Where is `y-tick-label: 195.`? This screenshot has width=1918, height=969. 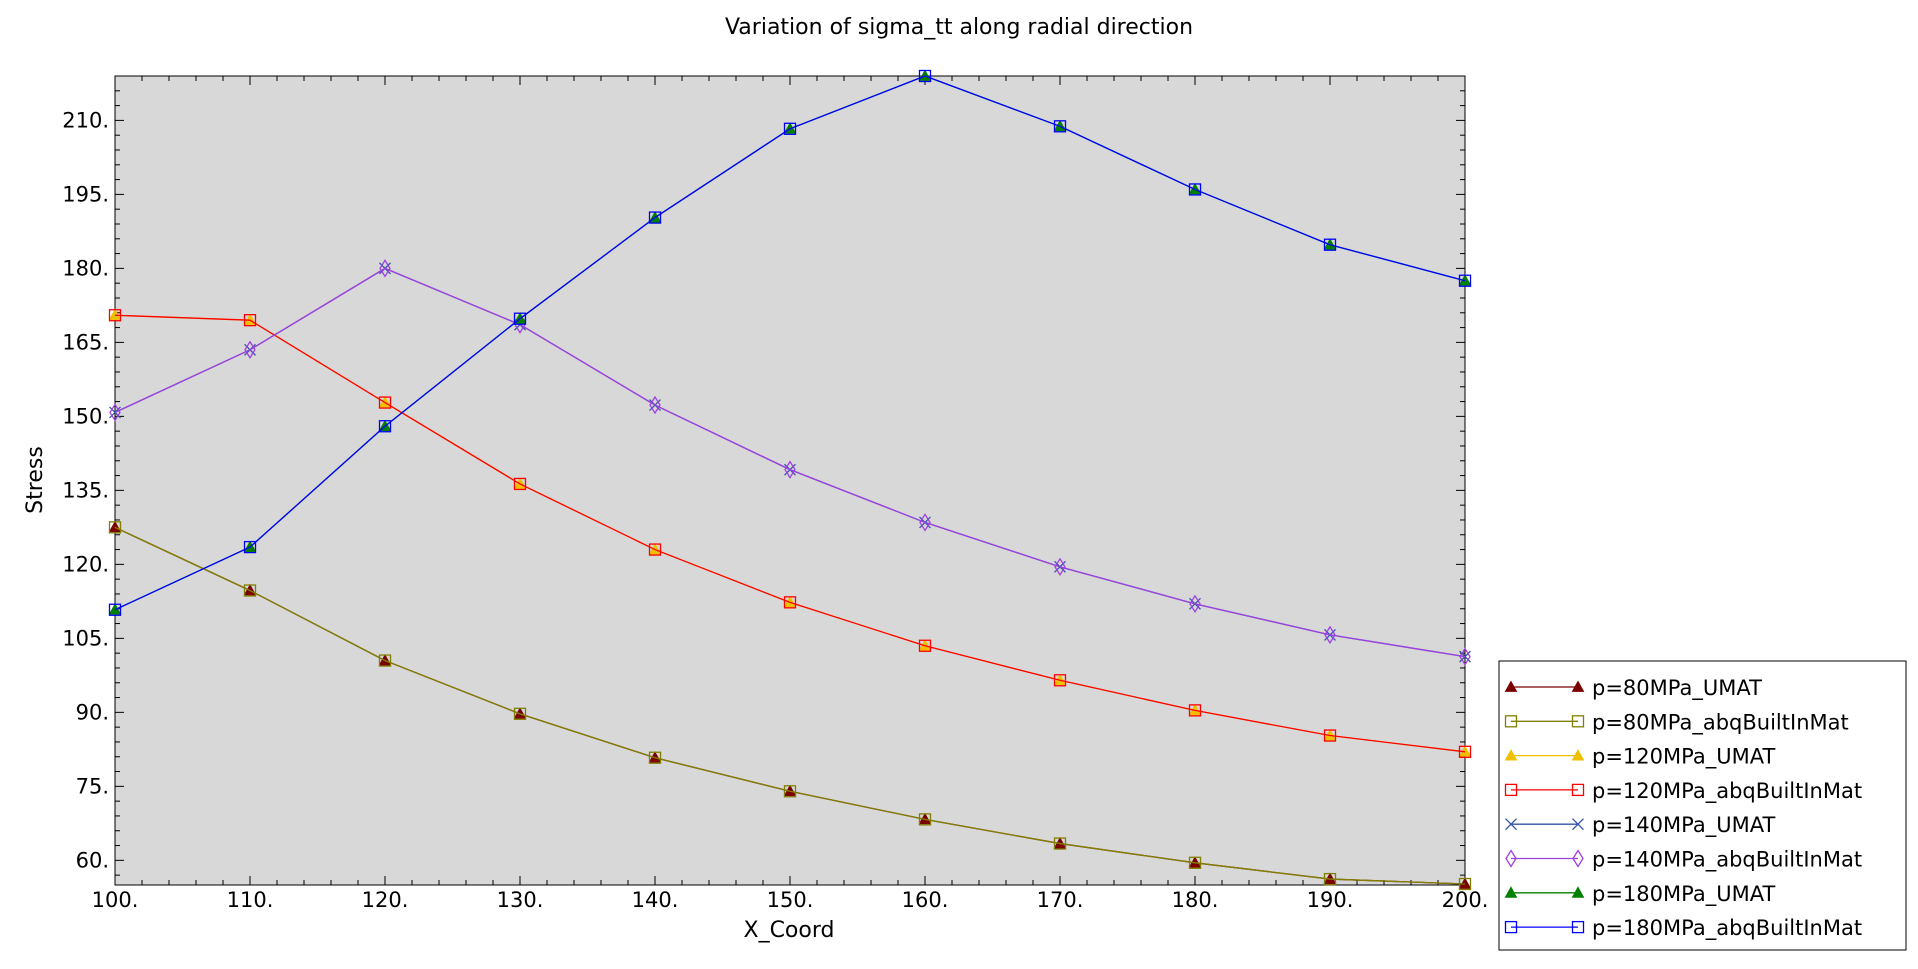
y-tick-label: 195. is located at coordinates (85, 194).